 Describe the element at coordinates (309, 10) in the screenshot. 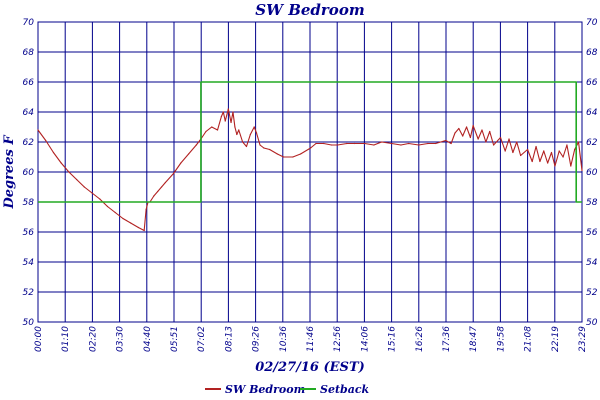

I see `chart-title: SW Bedroom` at that location.